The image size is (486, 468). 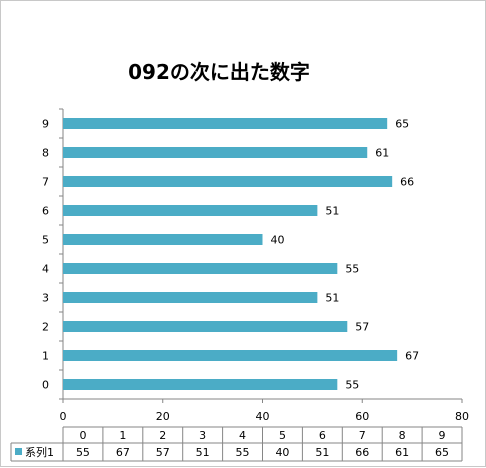 I want to click on chart-title: 092の次に出た数字, so click(x=219, y=72).